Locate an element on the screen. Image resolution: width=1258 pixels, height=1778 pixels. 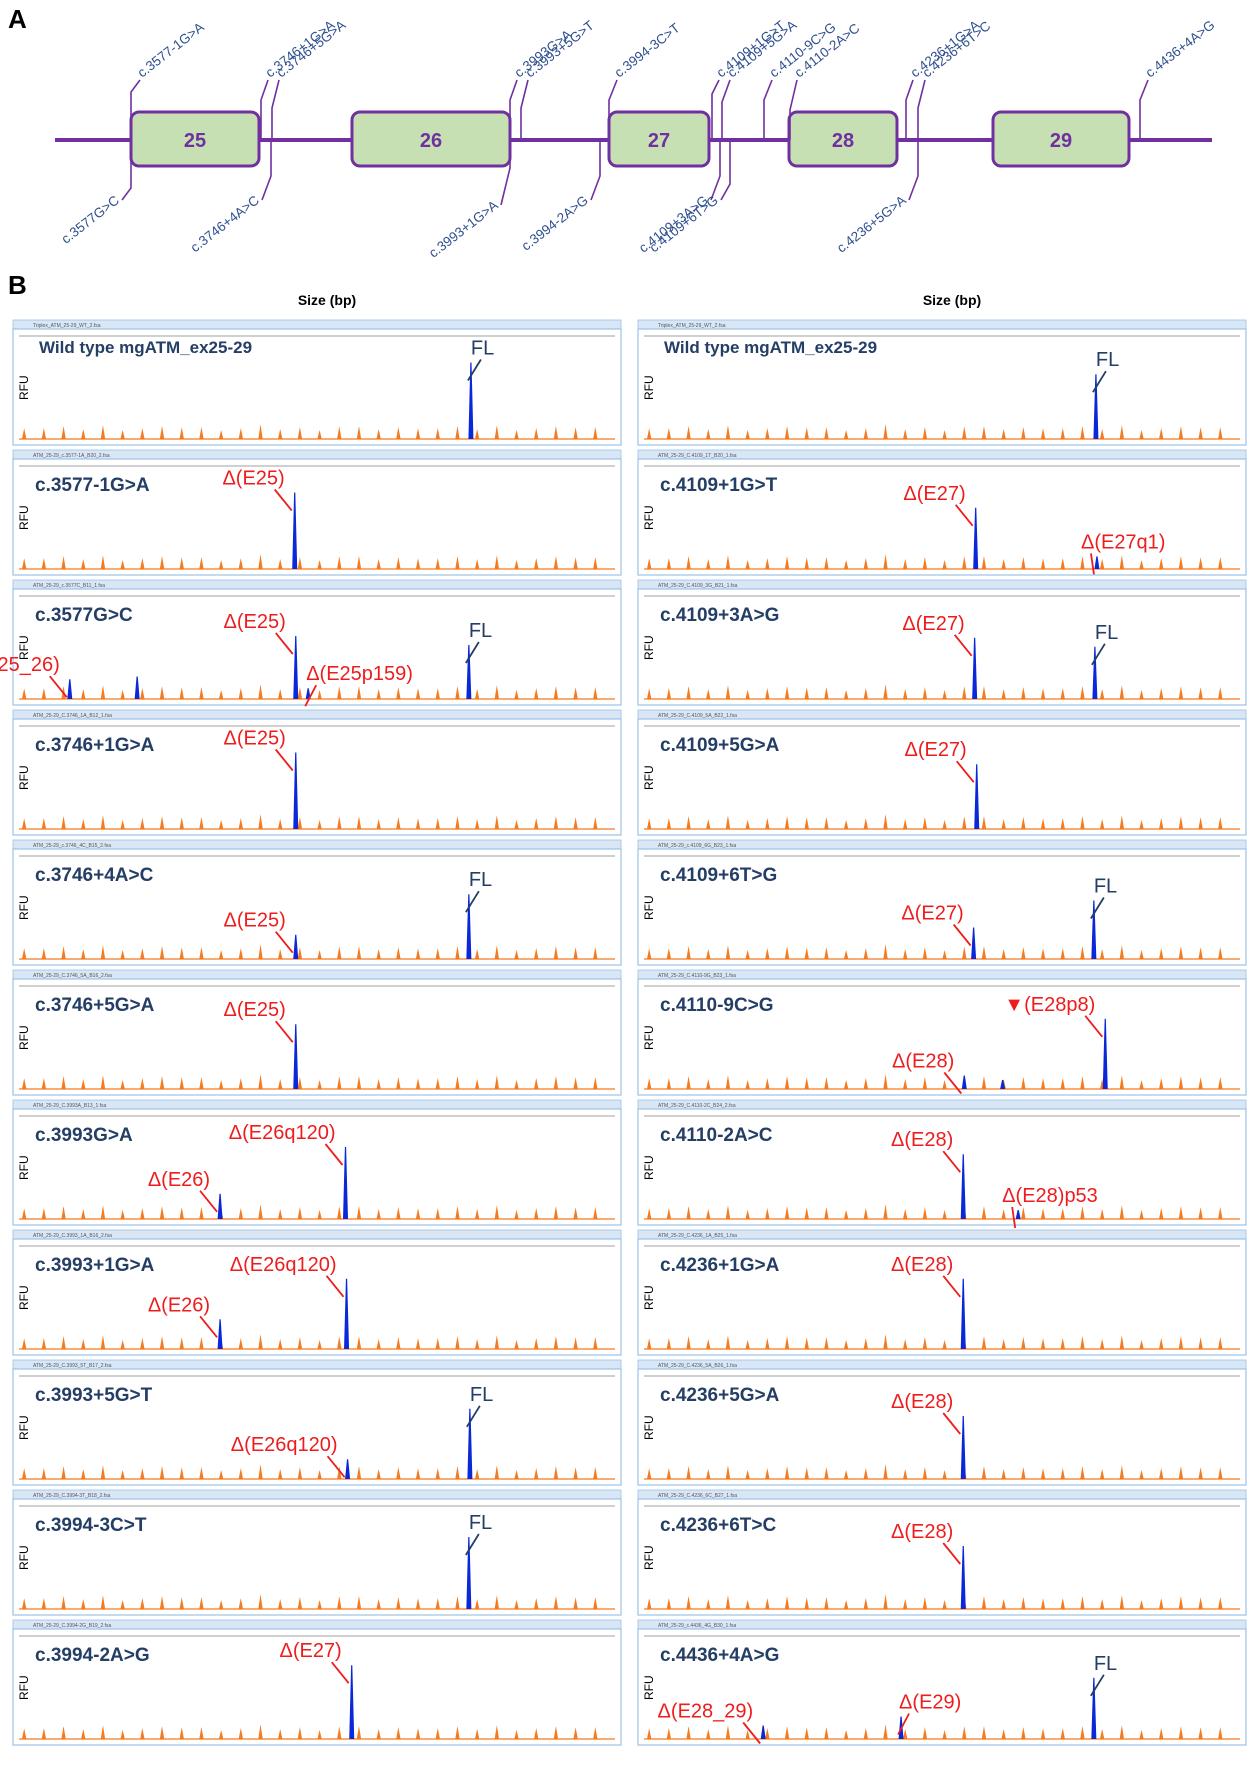
peak-annotation: Δ(E25p159) is located at coordinates (359, 674).